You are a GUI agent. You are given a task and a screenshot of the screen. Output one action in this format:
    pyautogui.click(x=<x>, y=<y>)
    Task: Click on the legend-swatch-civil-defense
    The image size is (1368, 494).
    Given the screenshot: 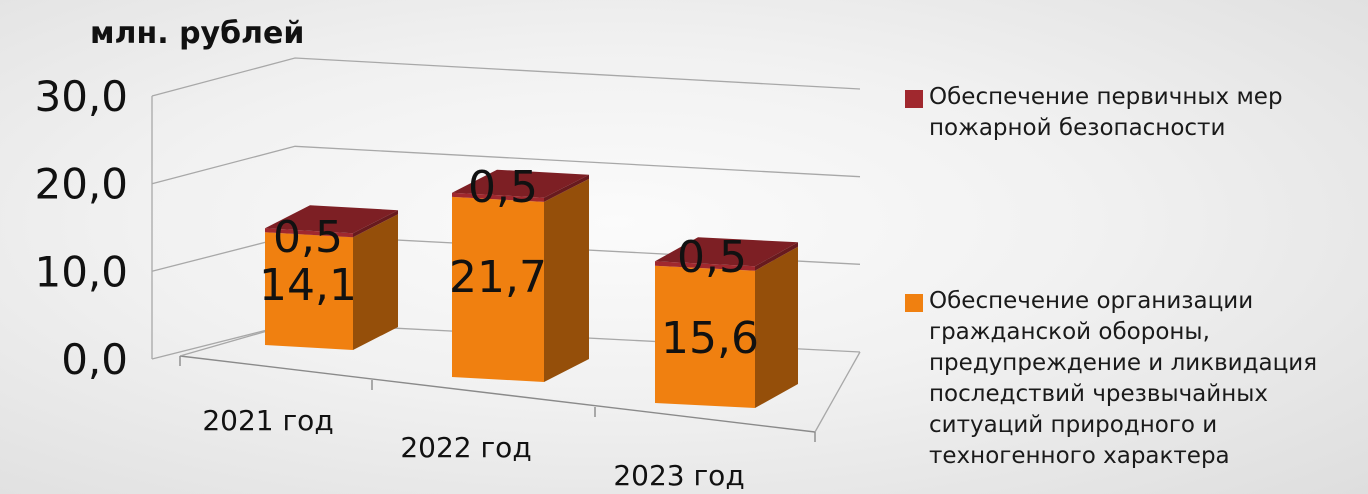 What is the action you would take?
    pyautogui.click(x=914, y=303)
    